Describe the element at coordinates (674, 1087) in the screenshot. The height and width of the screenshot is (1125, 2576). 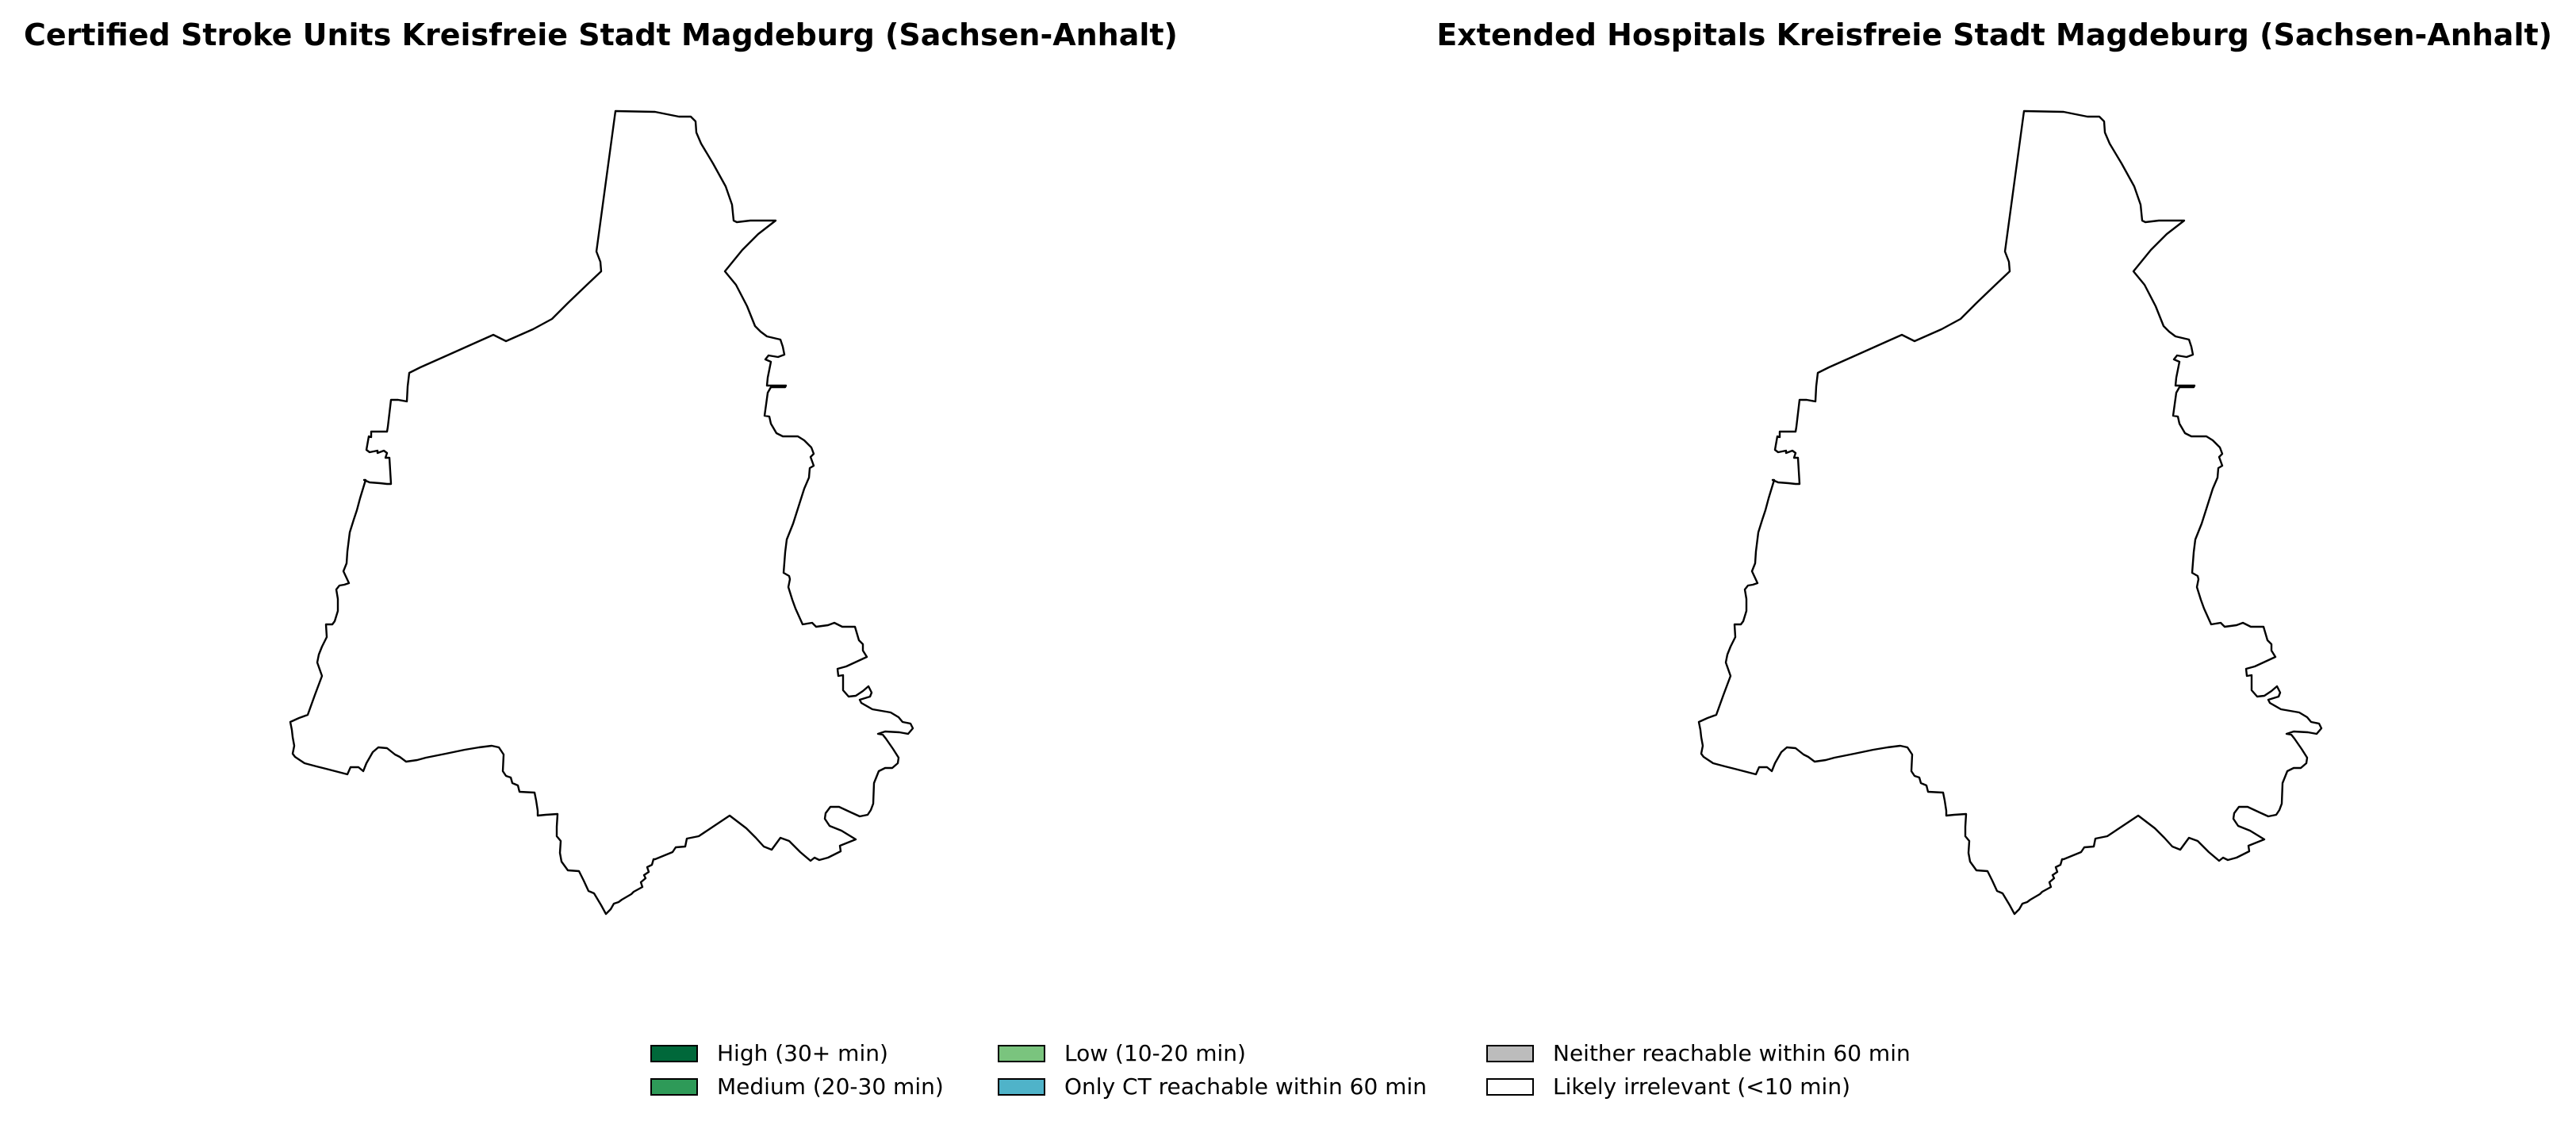
I see `legend-swatch-medium` at that location.